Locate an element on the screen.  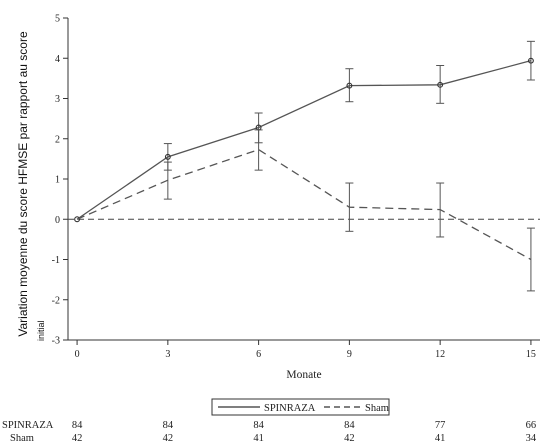
at-risk-value: 34 is located at coordinates (531, 438).